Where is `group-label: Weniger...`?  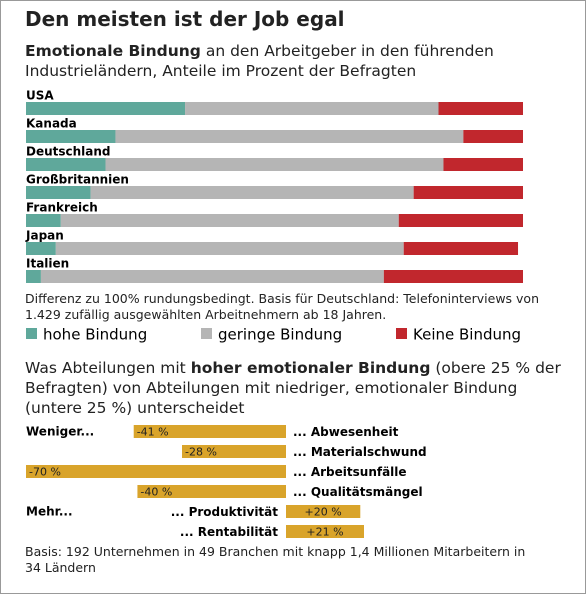 group-label: Weniger... is located at coordinates (60, 432).